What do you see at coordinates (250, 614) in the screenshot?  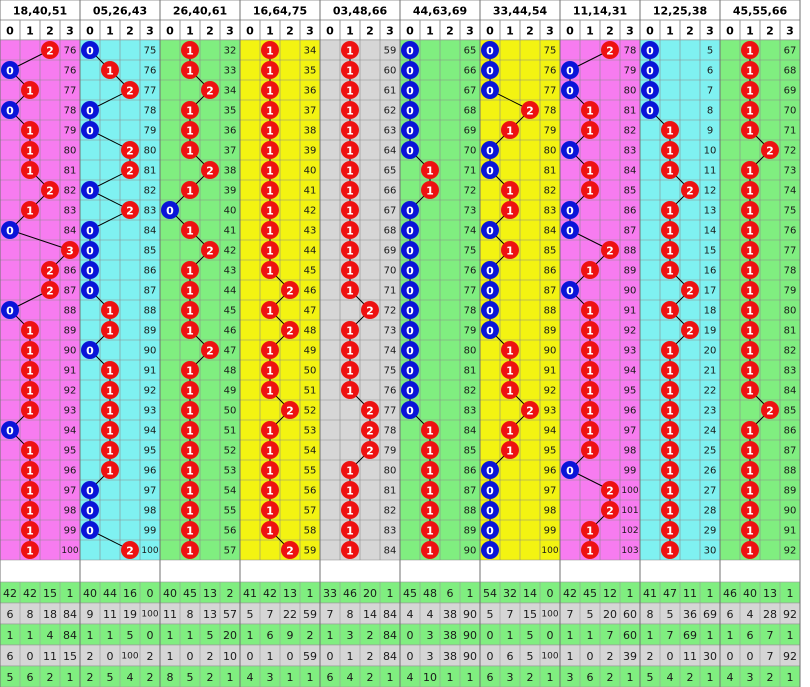 I see `summary-value: 5` at bounding box center [250, 614].